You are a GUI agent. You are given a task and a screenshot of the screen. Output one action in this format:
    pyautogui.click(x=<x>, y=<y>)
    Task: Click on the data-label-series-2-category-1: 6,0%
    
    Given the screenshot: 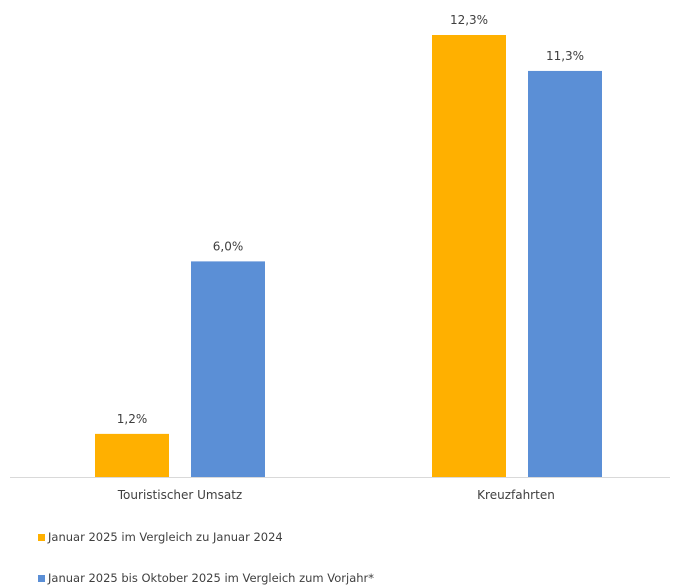 What is the action you would take?
    pyautogui.click(x=228, y=246)
    